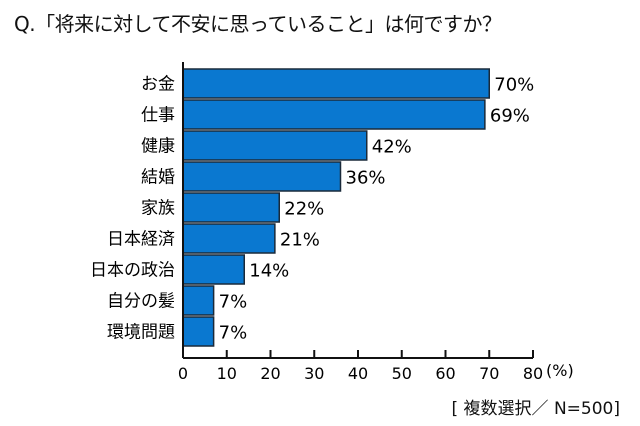  Describe the element at coordinates (270, 373) in the screenshot. I see `x-tick-label: 20` at that location.